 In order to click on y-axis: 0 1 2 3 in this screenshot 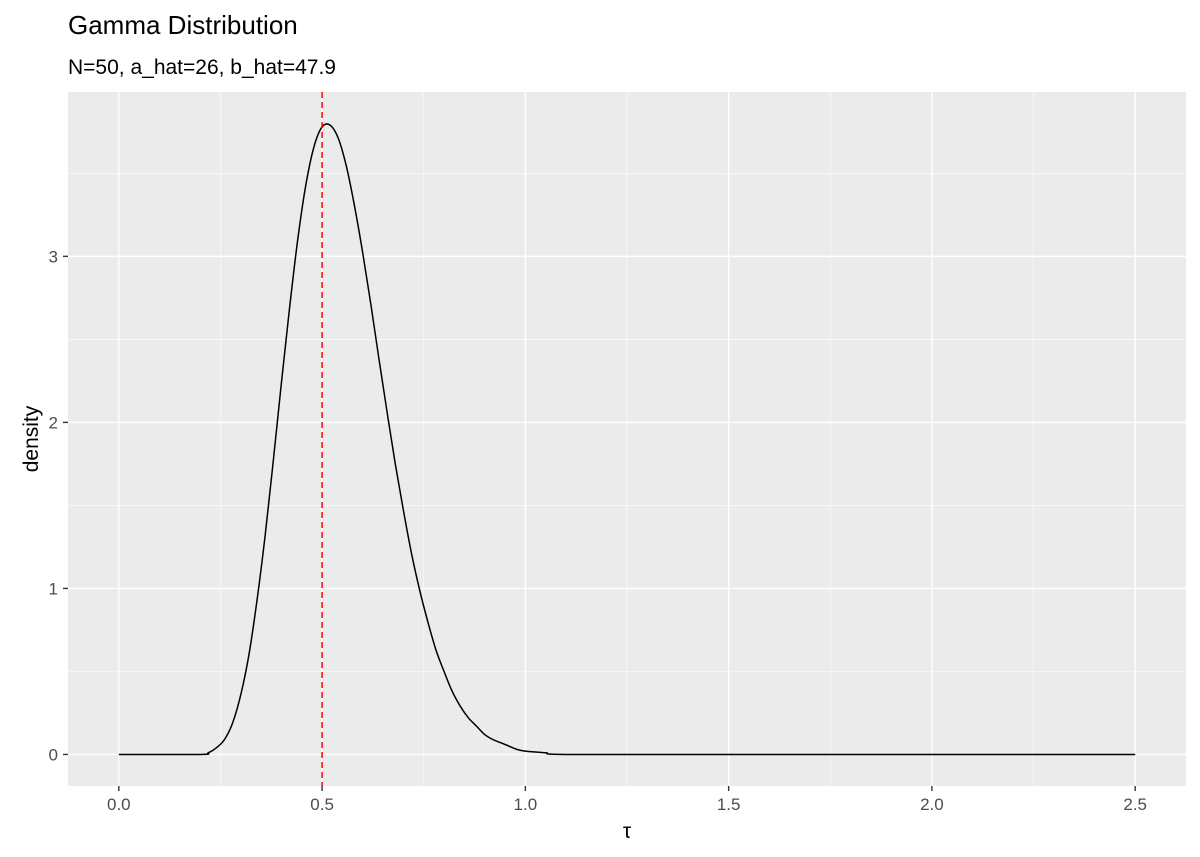, I will do `click(58, 505)`.